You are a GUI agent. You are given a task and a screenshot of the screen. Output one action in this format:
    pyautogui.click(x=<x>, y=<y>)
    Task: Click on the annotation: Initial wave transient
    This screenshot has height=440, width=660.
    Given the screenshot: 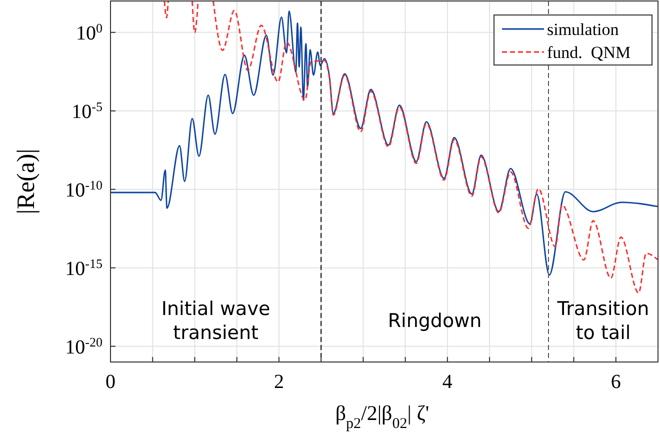 What is the action you would take?
    pyautogui.click(x=215, y=321)
    